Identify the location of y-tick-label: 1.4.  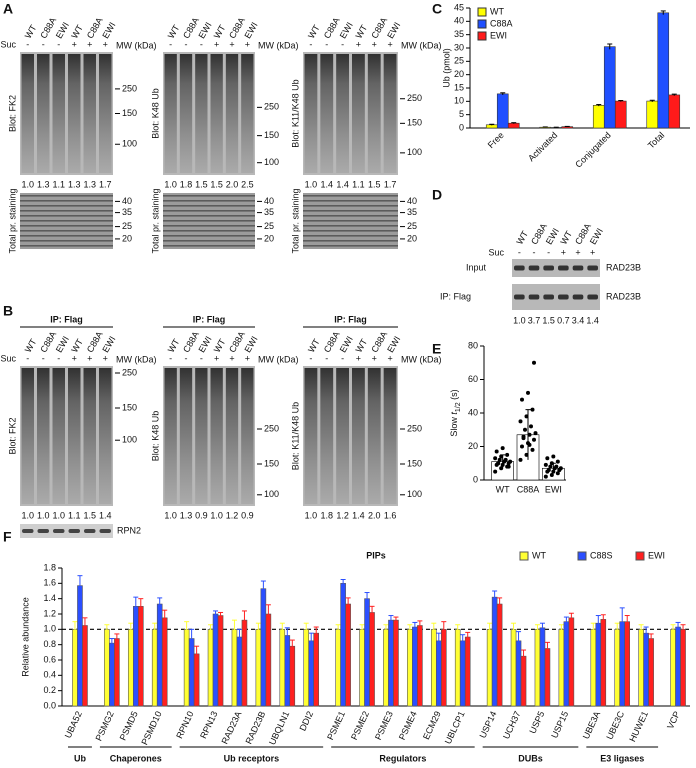
(49, 598).